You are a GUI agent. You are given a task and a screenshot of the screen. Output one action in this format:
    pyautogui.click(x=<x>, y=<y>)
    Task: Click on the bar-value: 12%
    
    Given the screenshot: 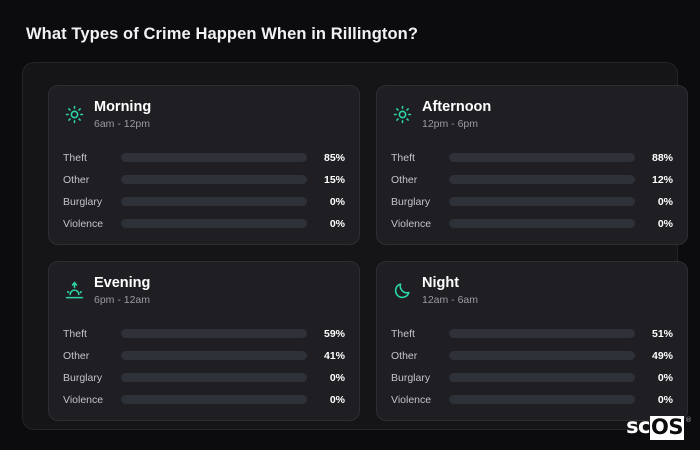 What is the action you would take?
    pyautogui.click(x=662, y=179)
    